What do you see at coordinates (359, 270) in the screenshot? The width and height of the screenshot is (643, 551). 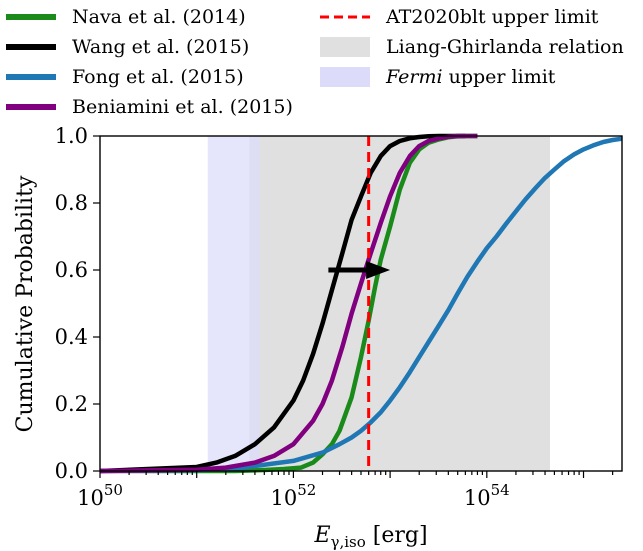 I see `shift-arrow` at bounding box center [359, 270].